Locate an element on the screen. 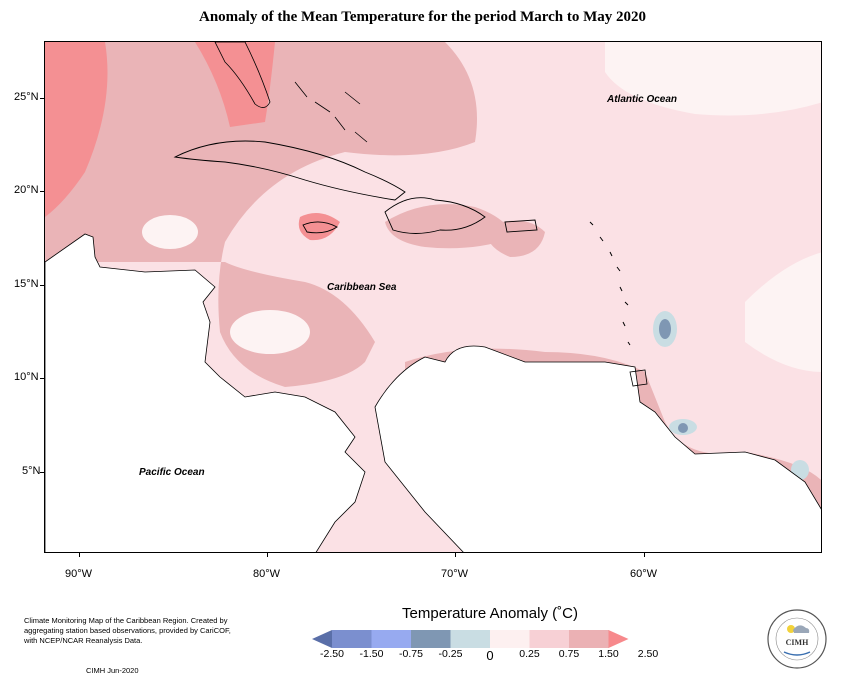 This screenshot has height=684, width=845. caribbean-sea-label: Caribbean Sea is located at coordinates (362, 287).